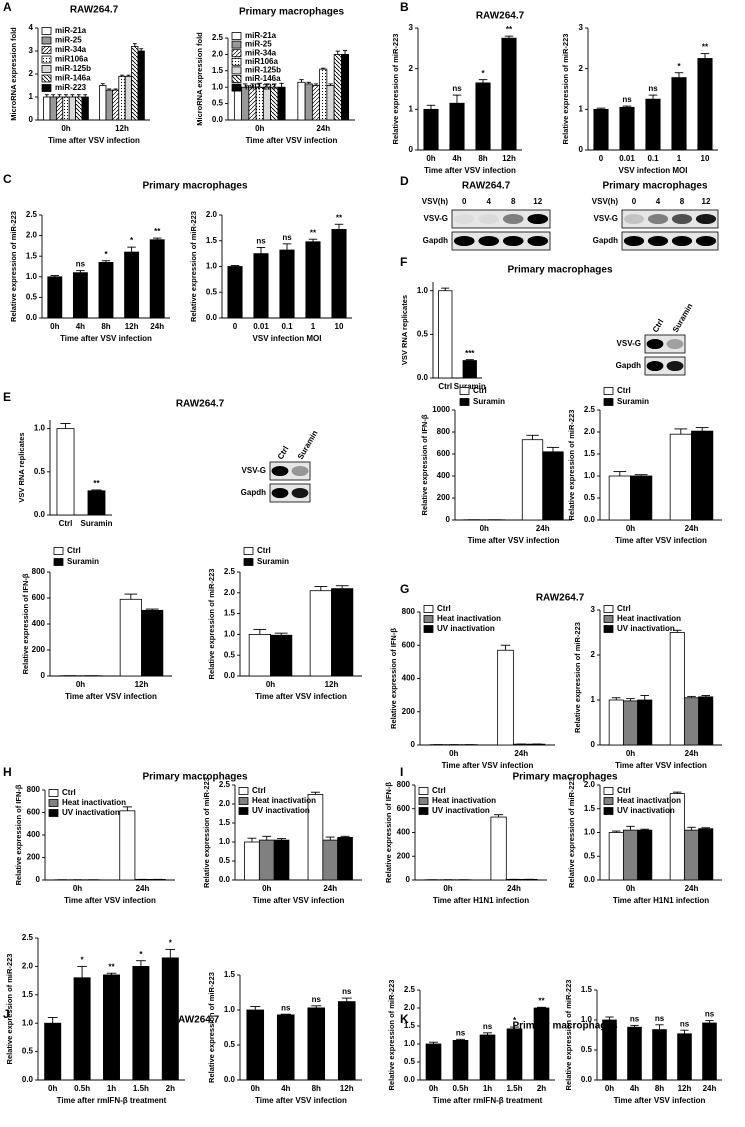 Image resolution: width=745 pixels, height=1127 pixels. I want to click on blot-row-label: Gapdh, so click(628, 365).